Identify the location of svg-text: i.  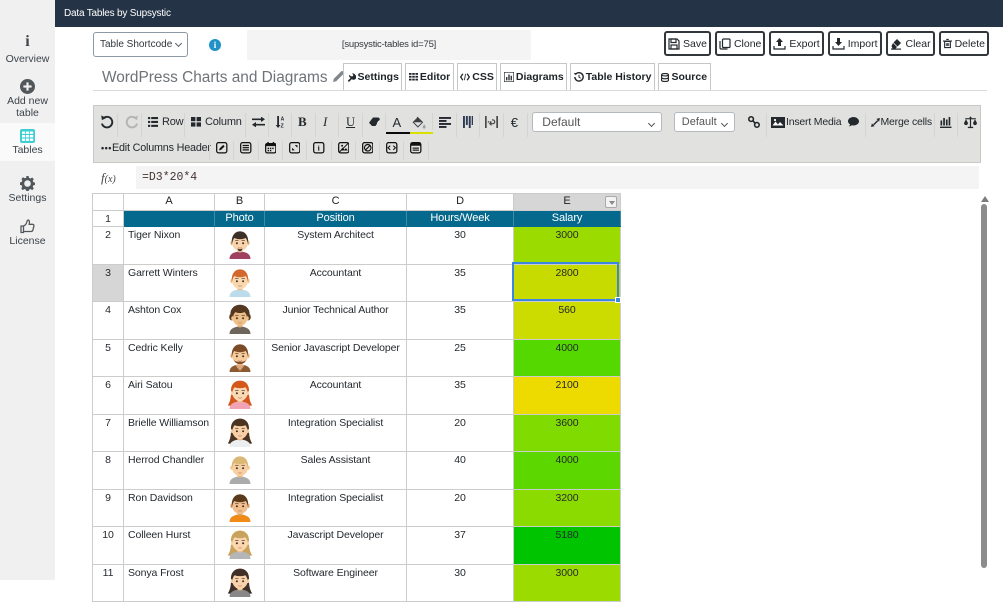
(319, 148).